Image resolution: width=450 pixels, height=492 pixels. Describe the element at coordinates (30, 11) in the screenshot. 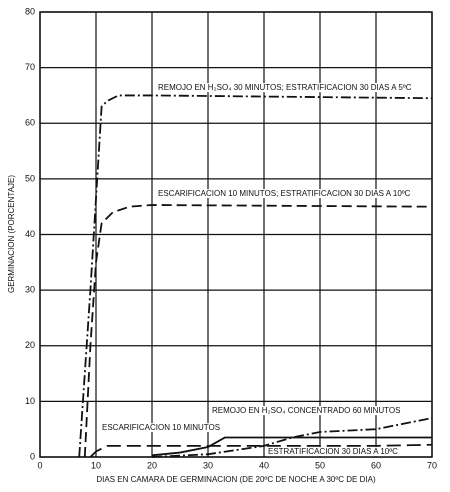

I see `y-tick-label: 80` at that location.